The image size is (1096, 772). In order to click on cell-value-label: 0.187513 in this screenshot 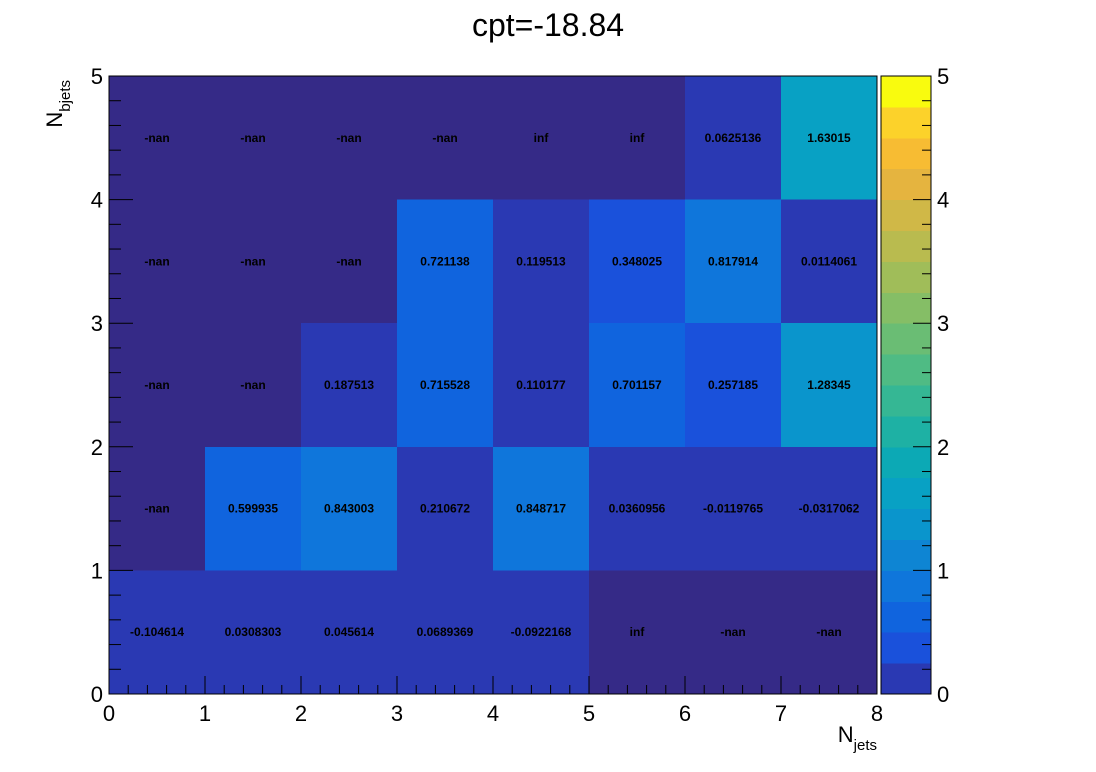, I will do `click(349, 385)`.